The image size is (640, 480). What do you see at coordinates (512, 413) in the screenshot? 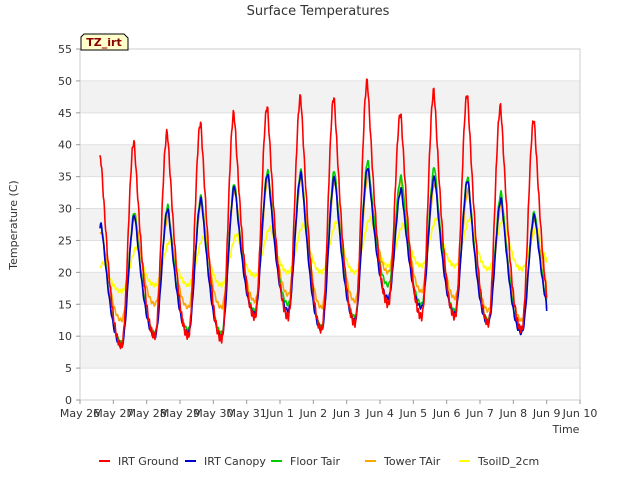
I see `x-tick-label: Jun 8` at bounding box center [512, 413].